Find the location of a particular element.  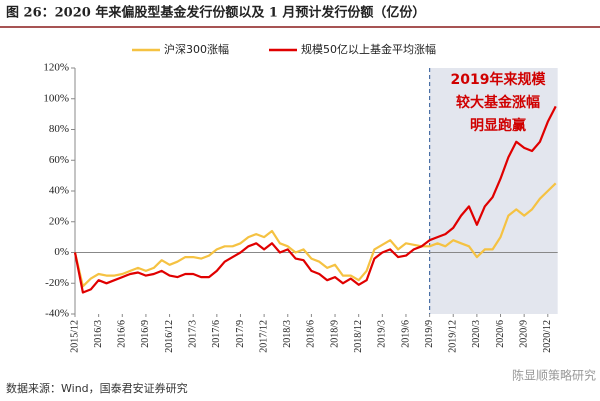

y-tick-label: 0% is located at coordinates (61, 252).